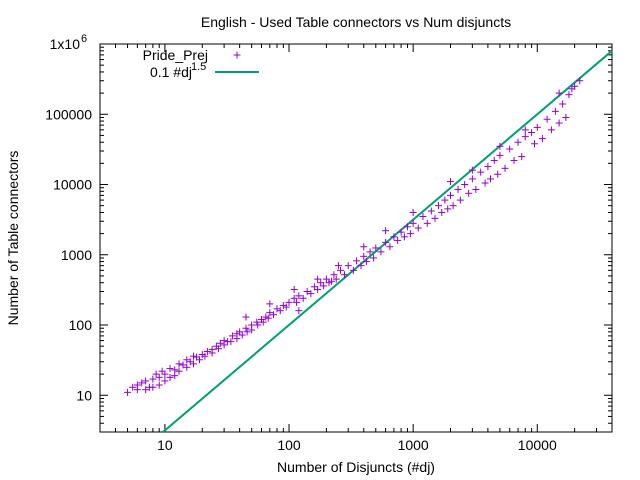 This screenshot has width=640, height=480. I want to click on legend-marker-plus, so click(237, 55).